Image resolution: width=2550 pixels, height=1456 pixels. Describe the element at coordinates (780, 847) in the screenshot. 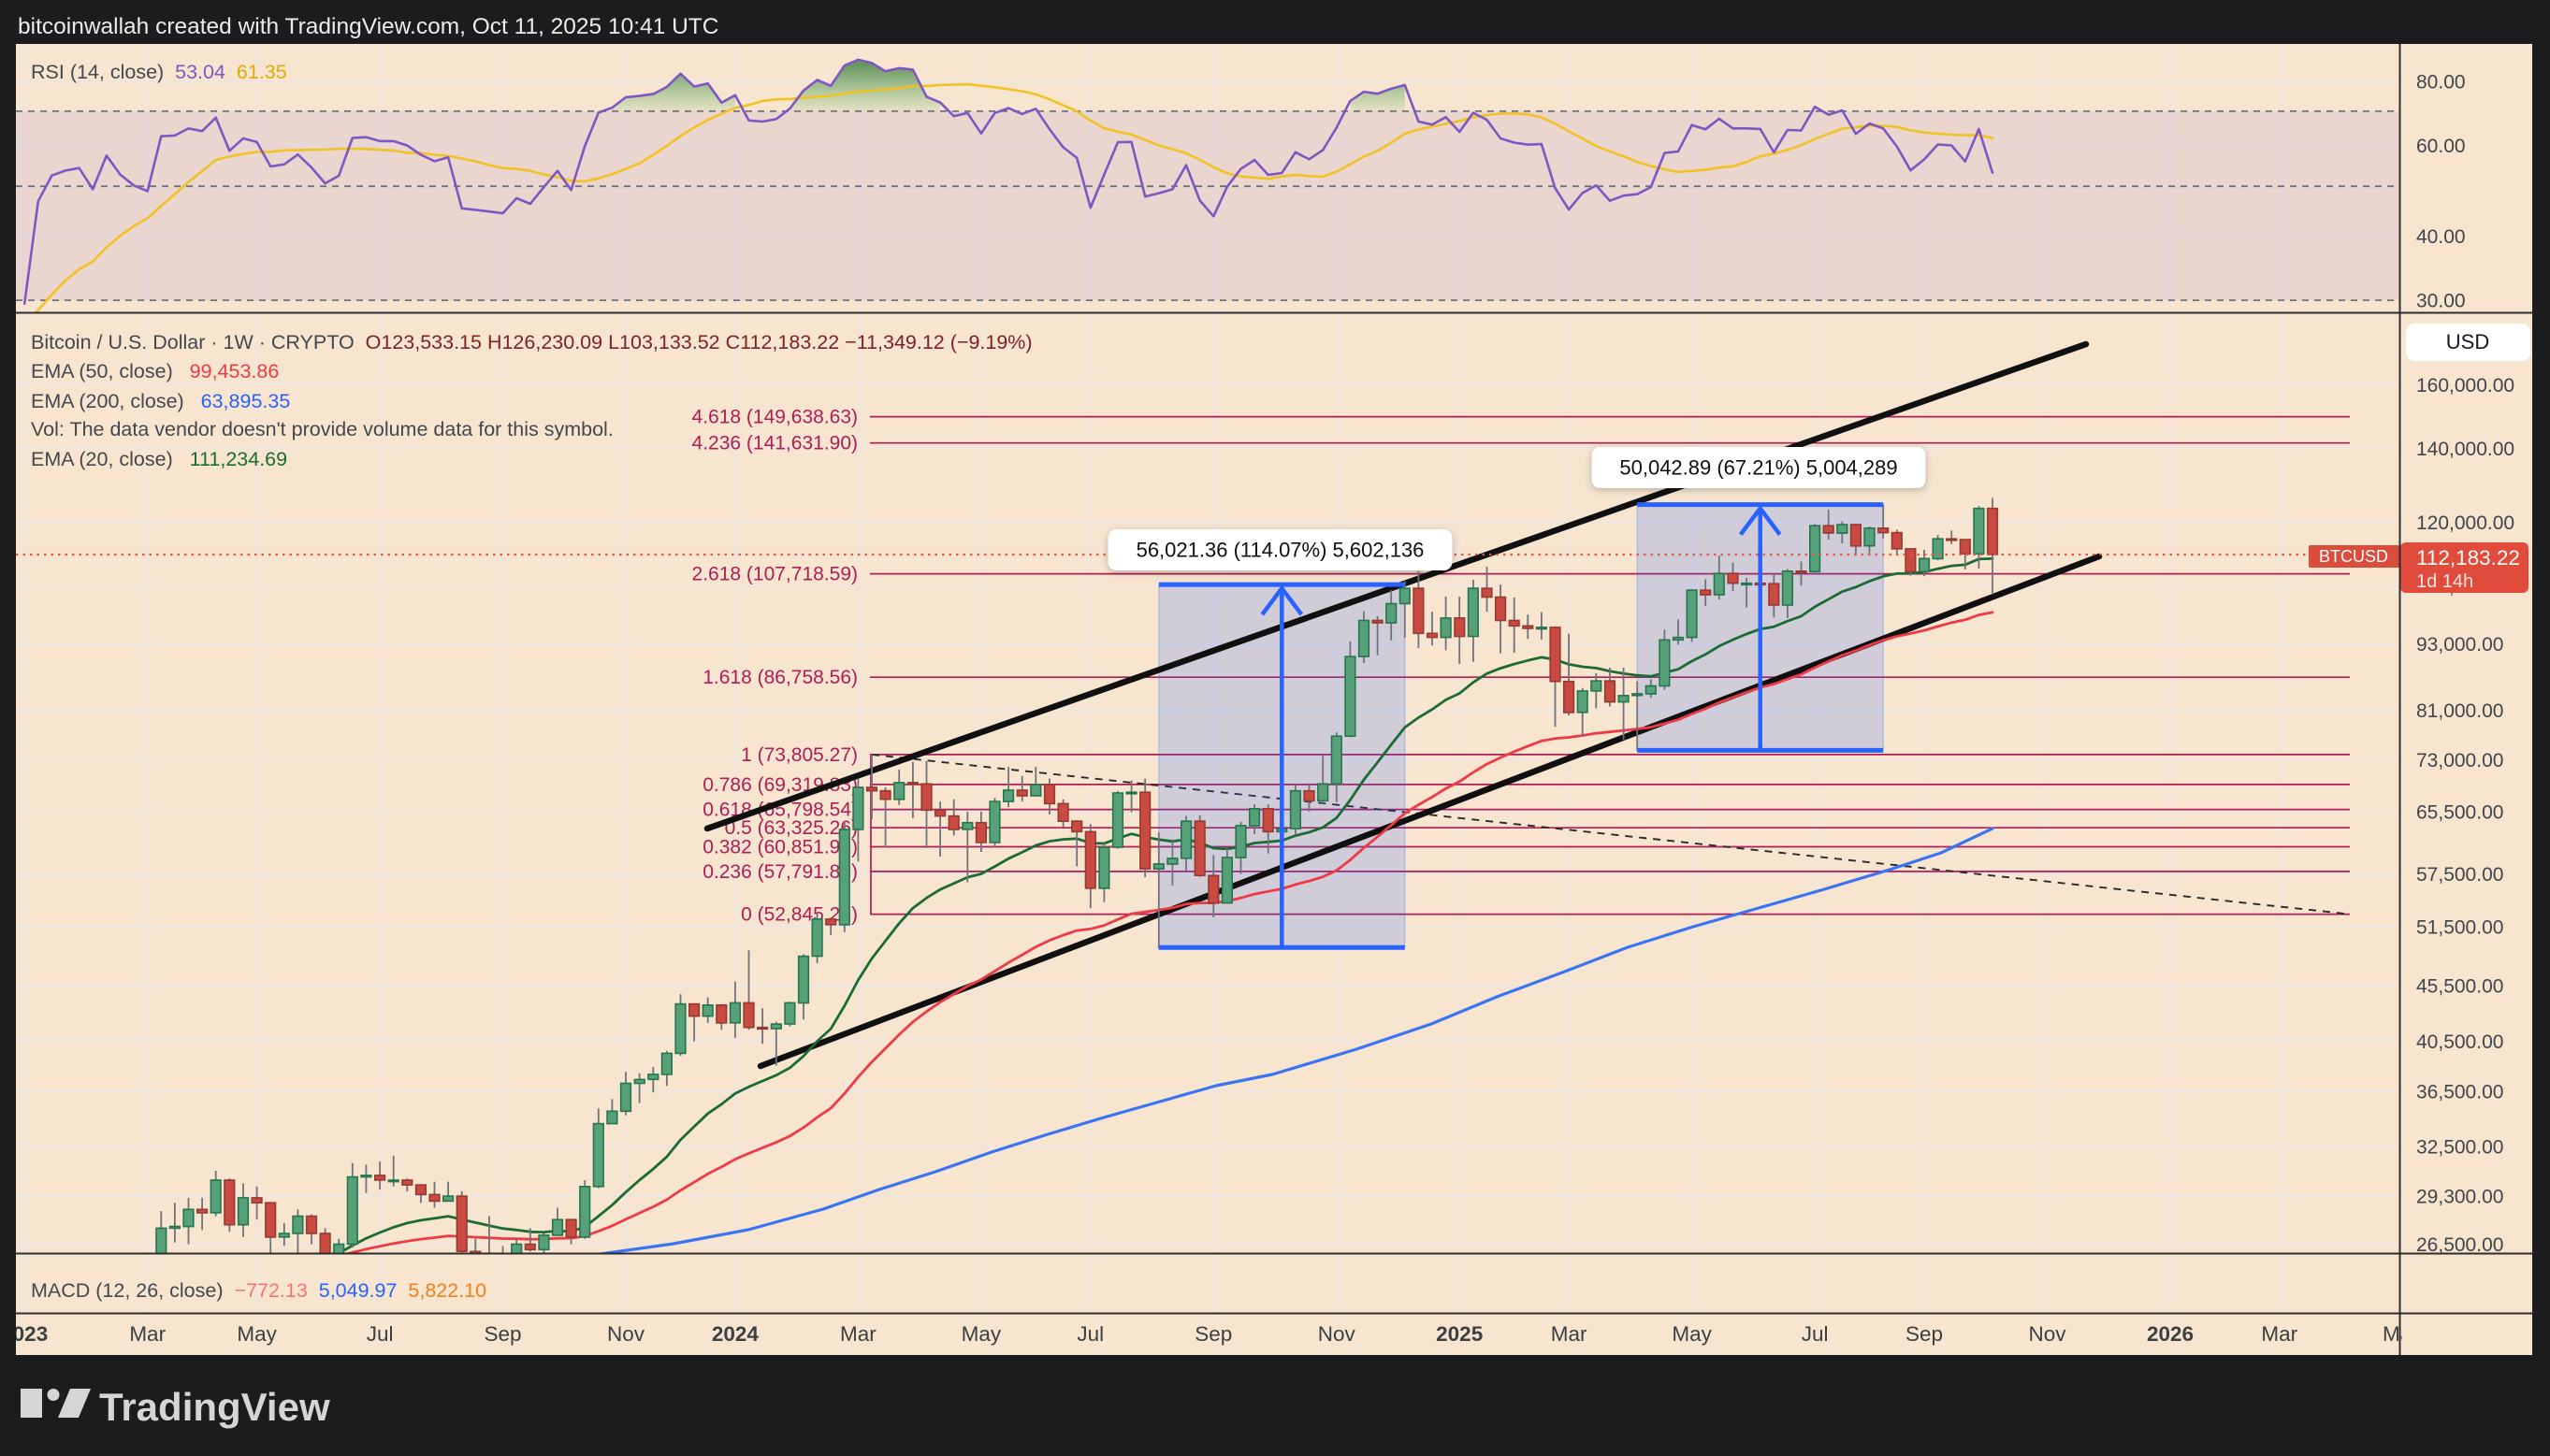

I see `svg-text: 0.382 (60,851.93)` at that location.